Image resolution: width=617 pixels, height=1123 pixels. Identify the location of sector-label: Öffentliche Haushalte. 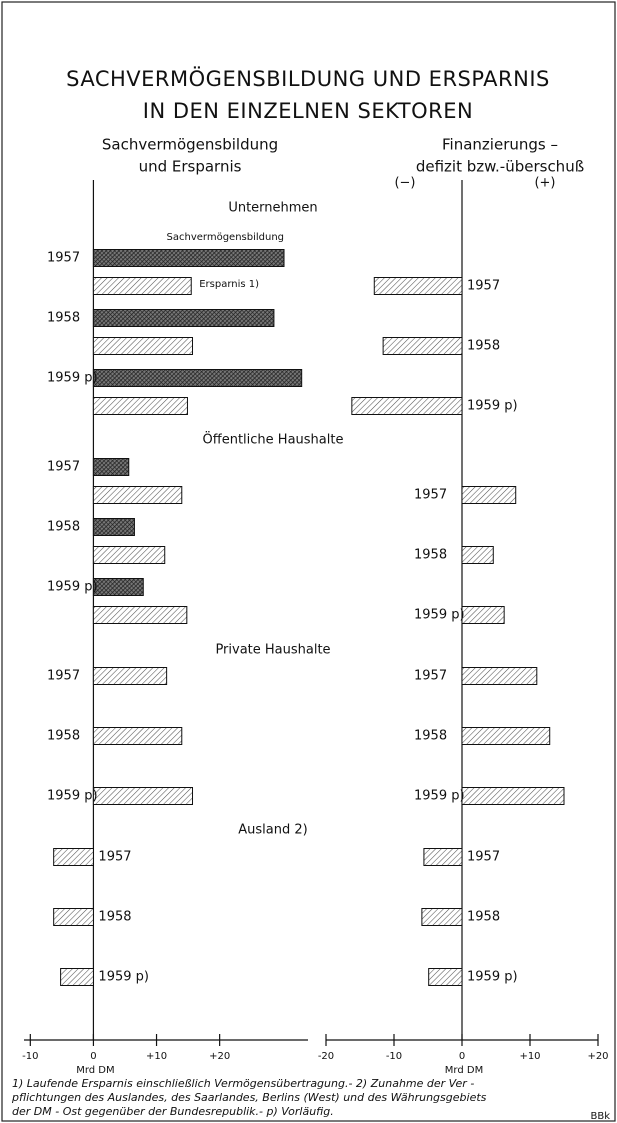
(273, 439).